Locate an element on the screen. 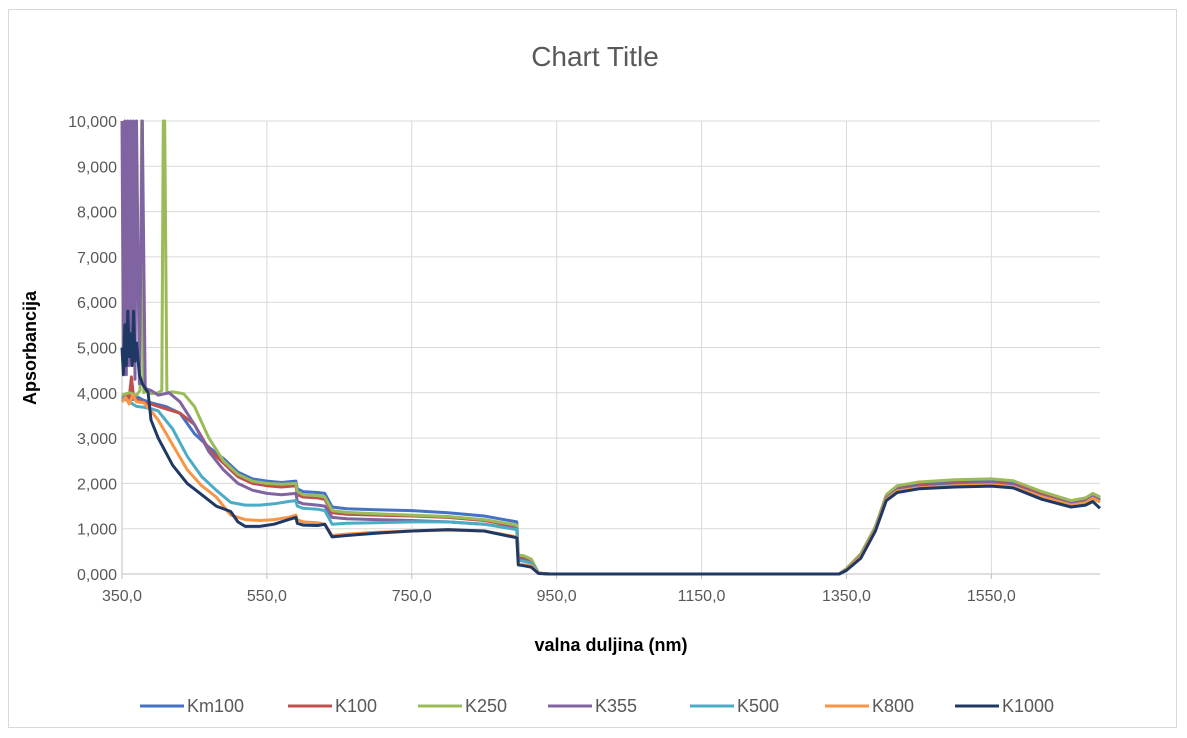 The height and width of the screenshot is (738, 1187). legend-label-km100: Km100 is located at coordinates (215, 706).